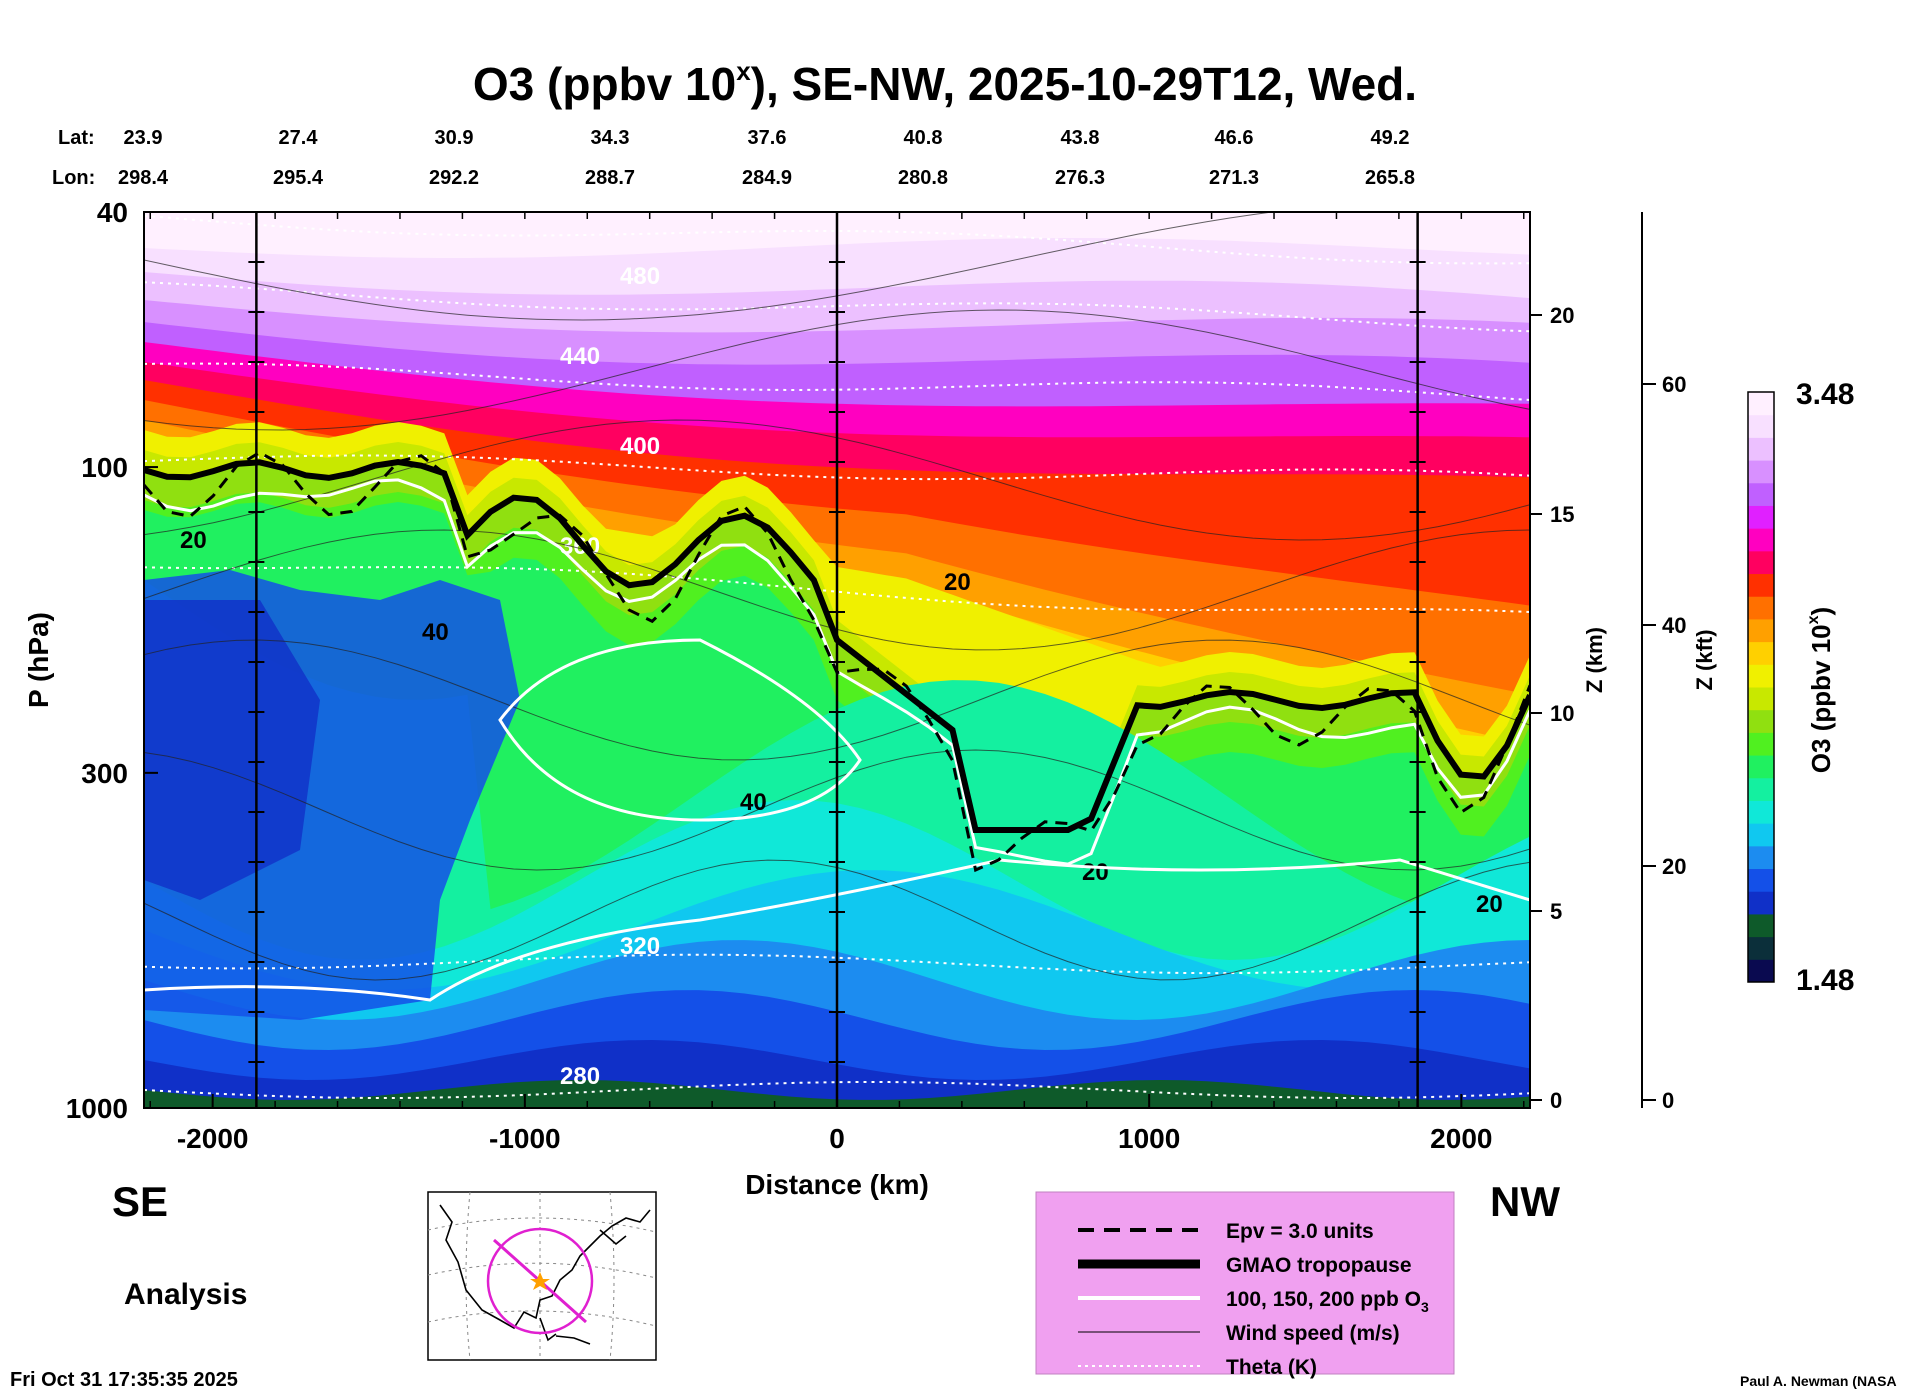  Describe the element at coordinates (525, 1138) in the screenshot. I see `x-tick-label-1: -1000` at that location.